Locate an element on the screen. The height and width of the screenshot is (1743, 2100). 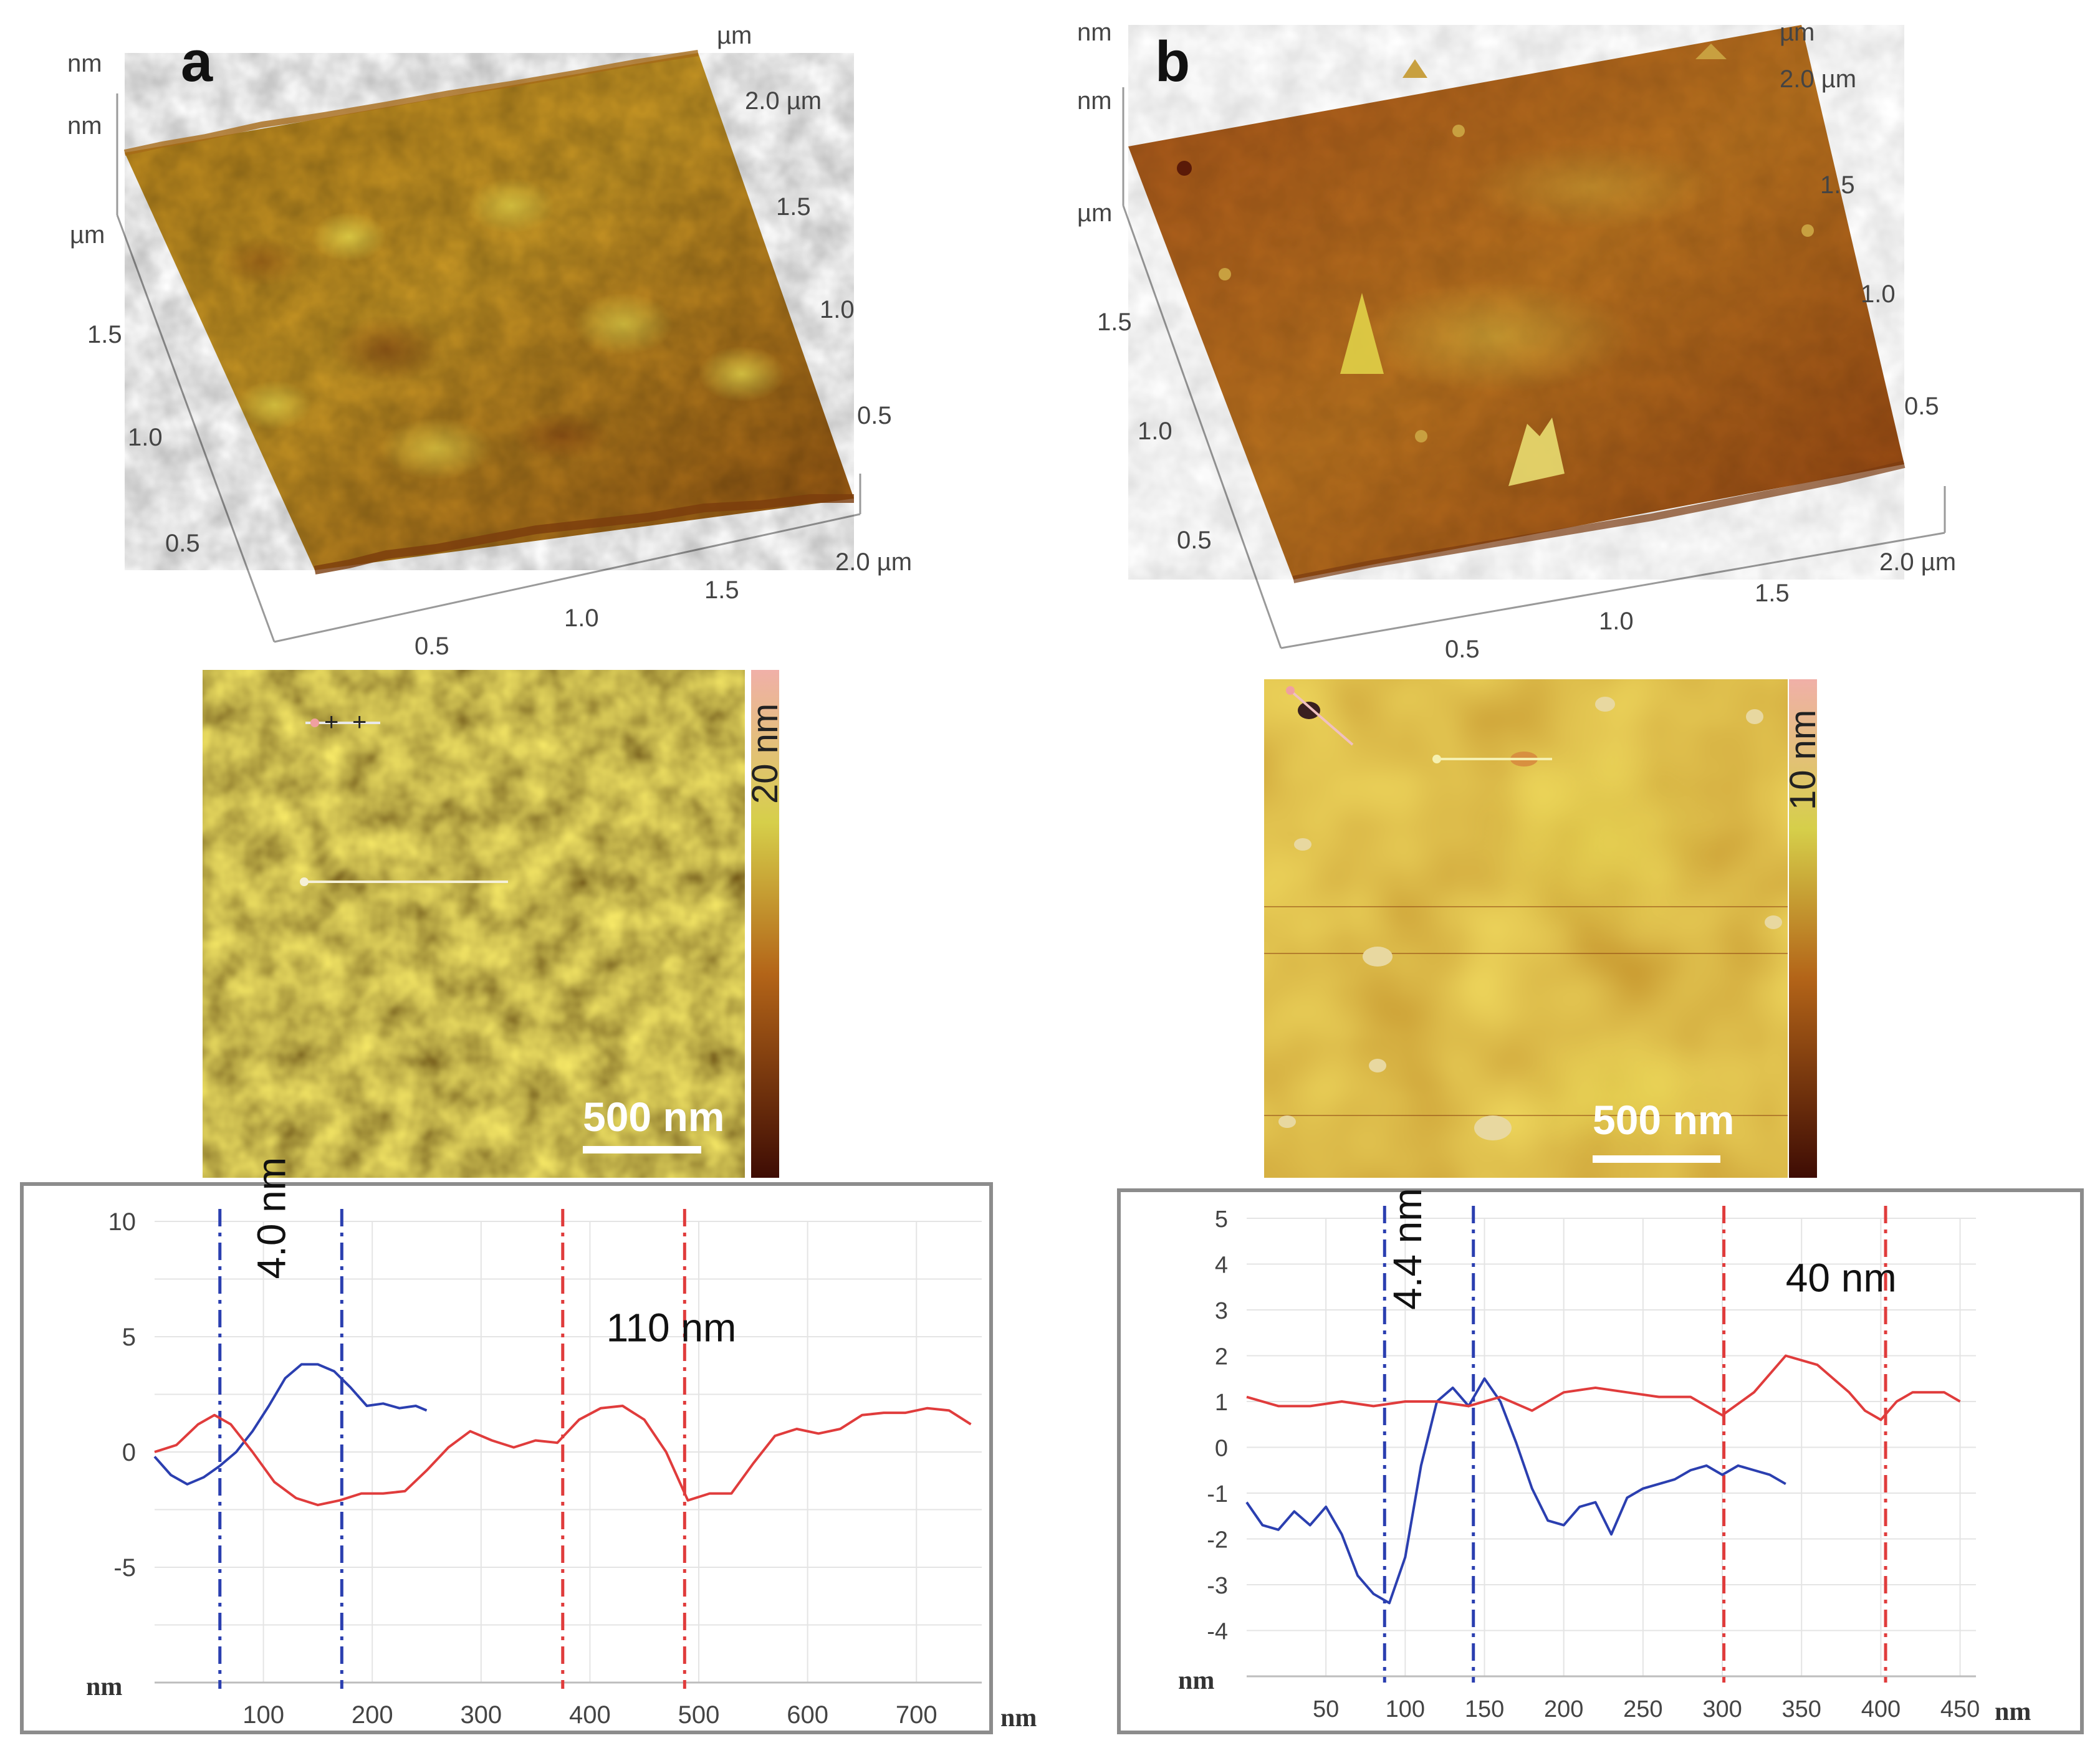
panel-b-colorbar-label: 10 nm is located at coordinates (1803, 760).